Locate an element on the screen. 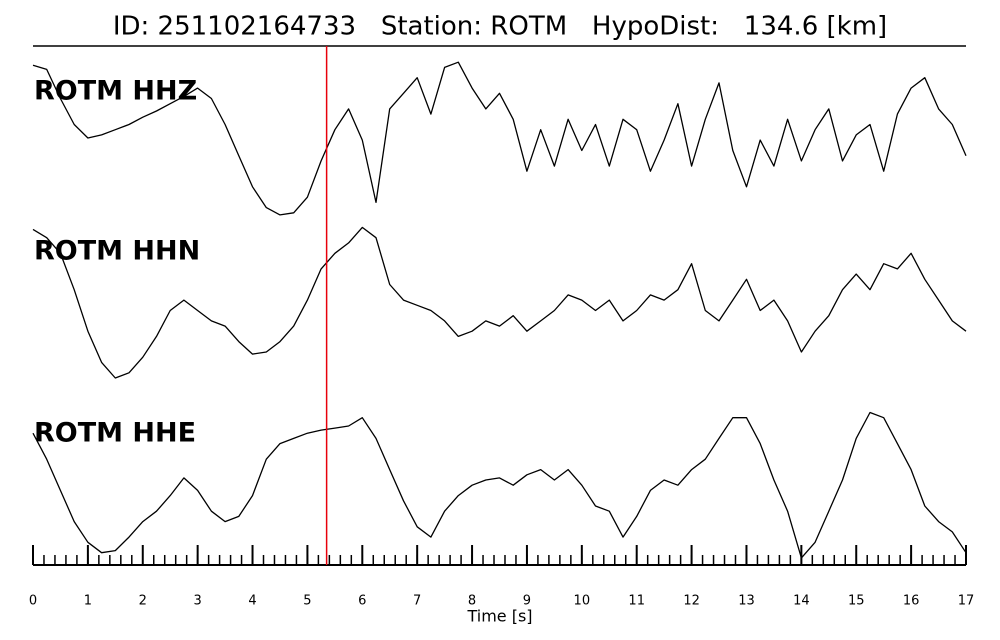 The image size is (1000, 640). x-tick-label: 14 is located at coordinates (801, 601).